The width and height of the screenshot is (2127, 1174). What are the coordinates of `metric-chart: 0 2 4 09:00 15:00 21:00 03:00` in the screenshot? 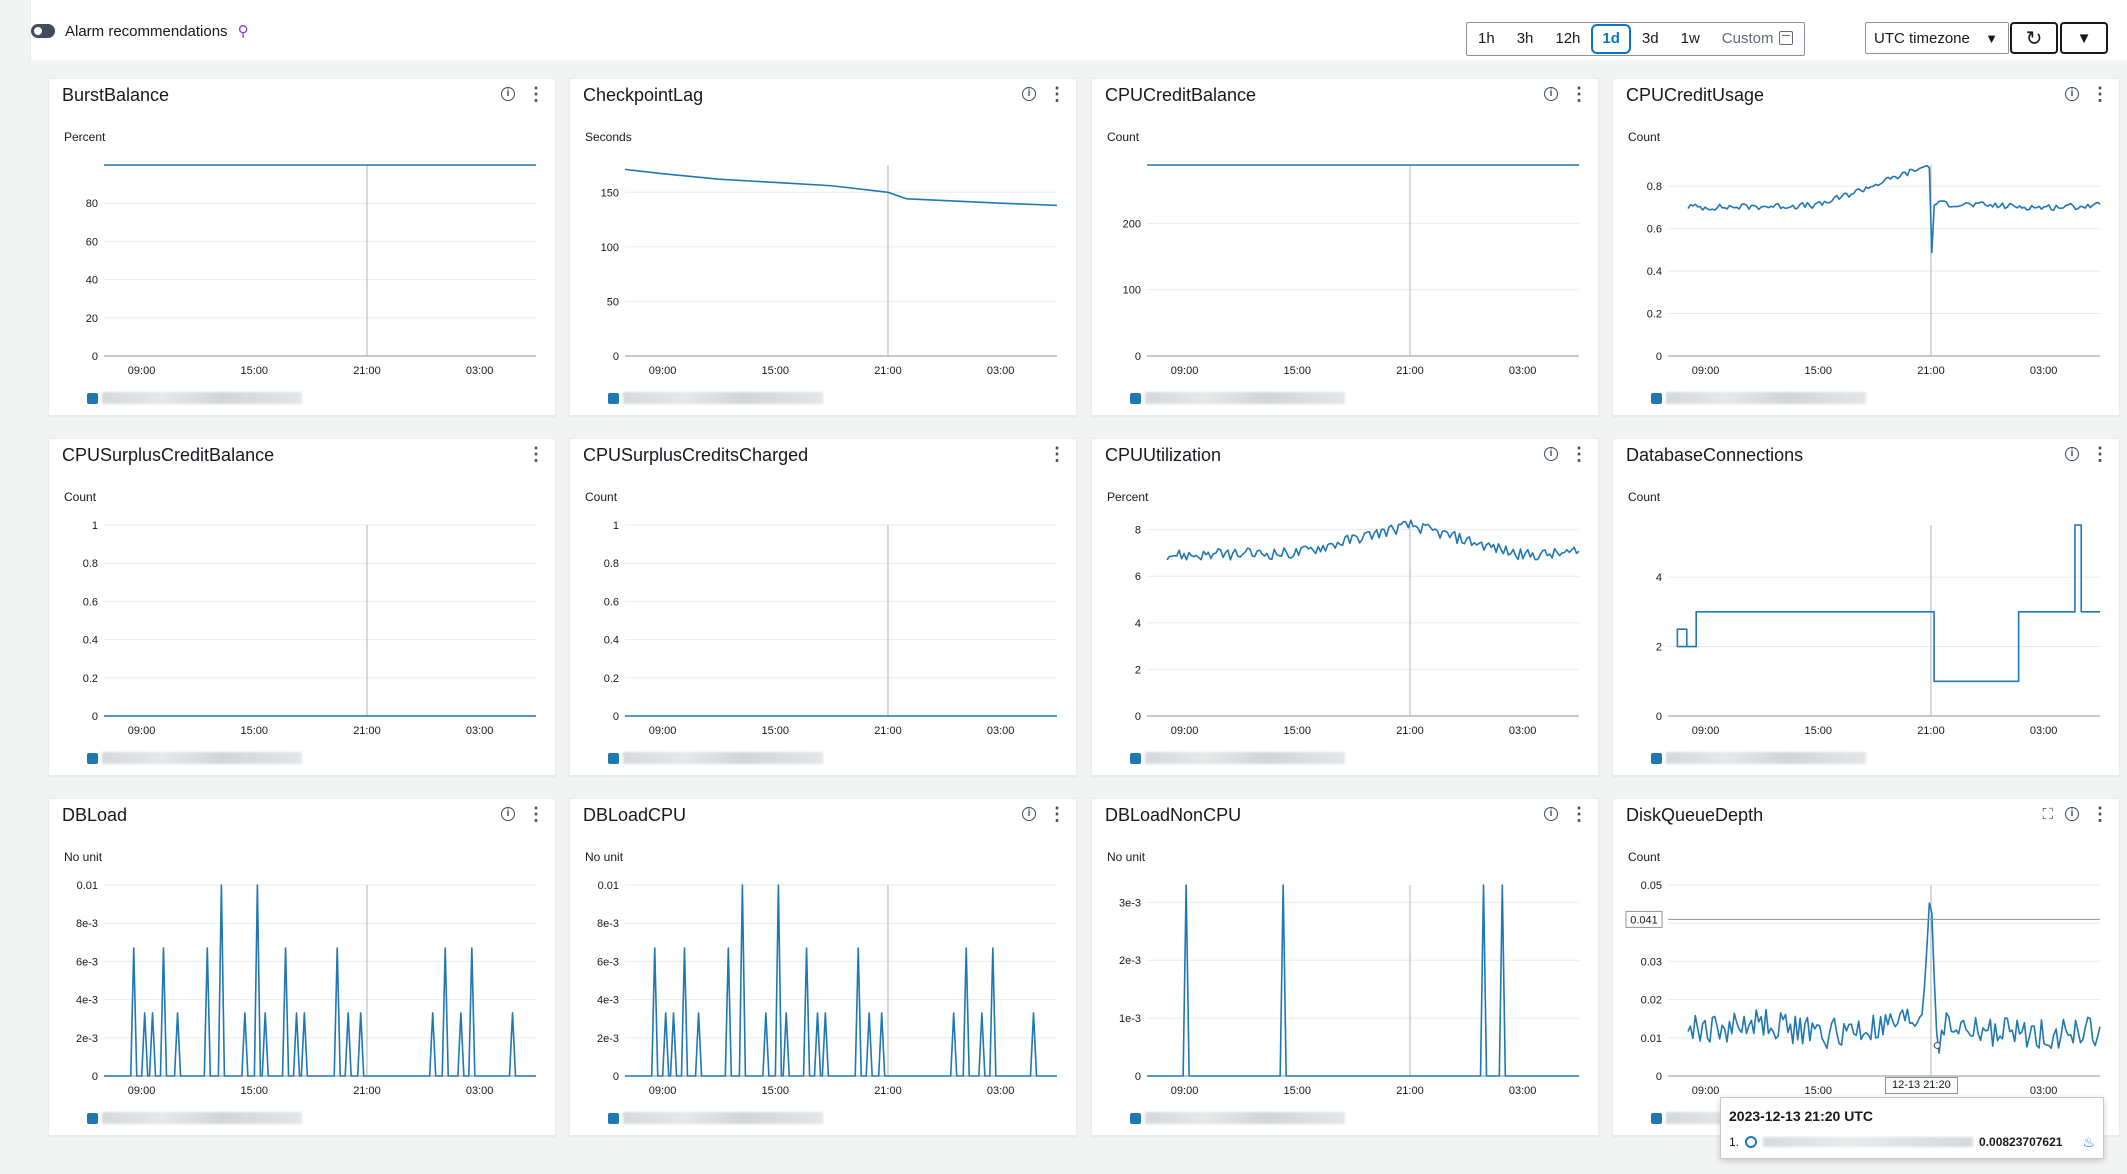 It's located at (1866, 607).